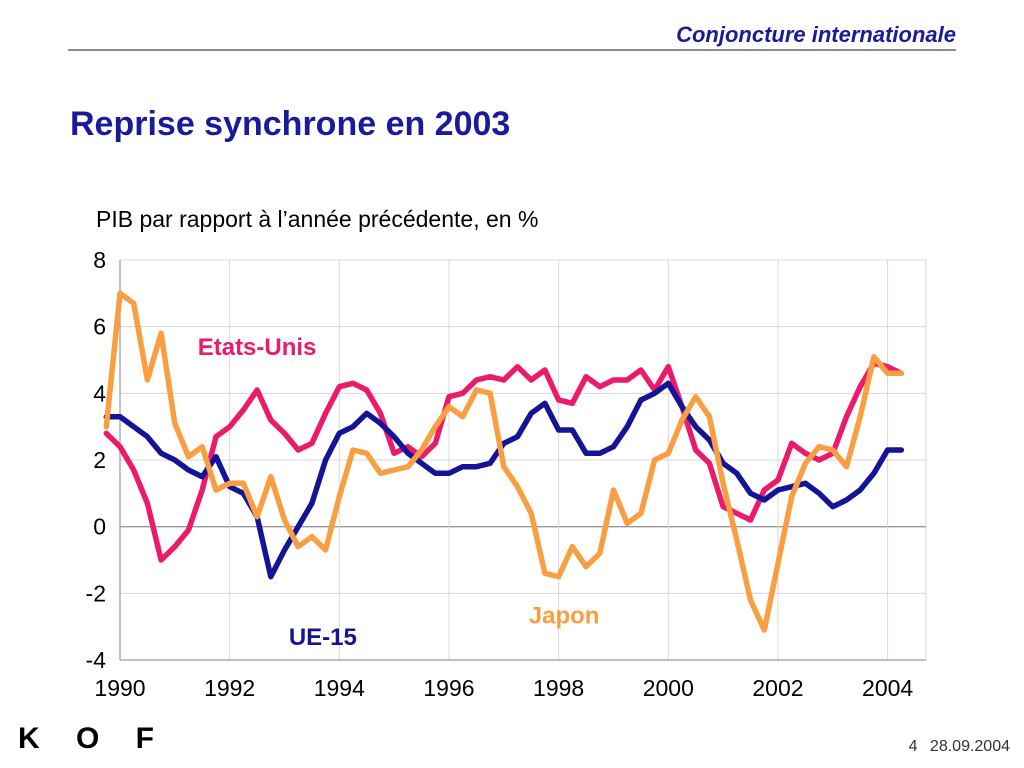 This screenshot has height=768, width=1024. Describe the element at coordinates (99, 260) in the screenshot. I see `y-tick-label: 8` at that location.